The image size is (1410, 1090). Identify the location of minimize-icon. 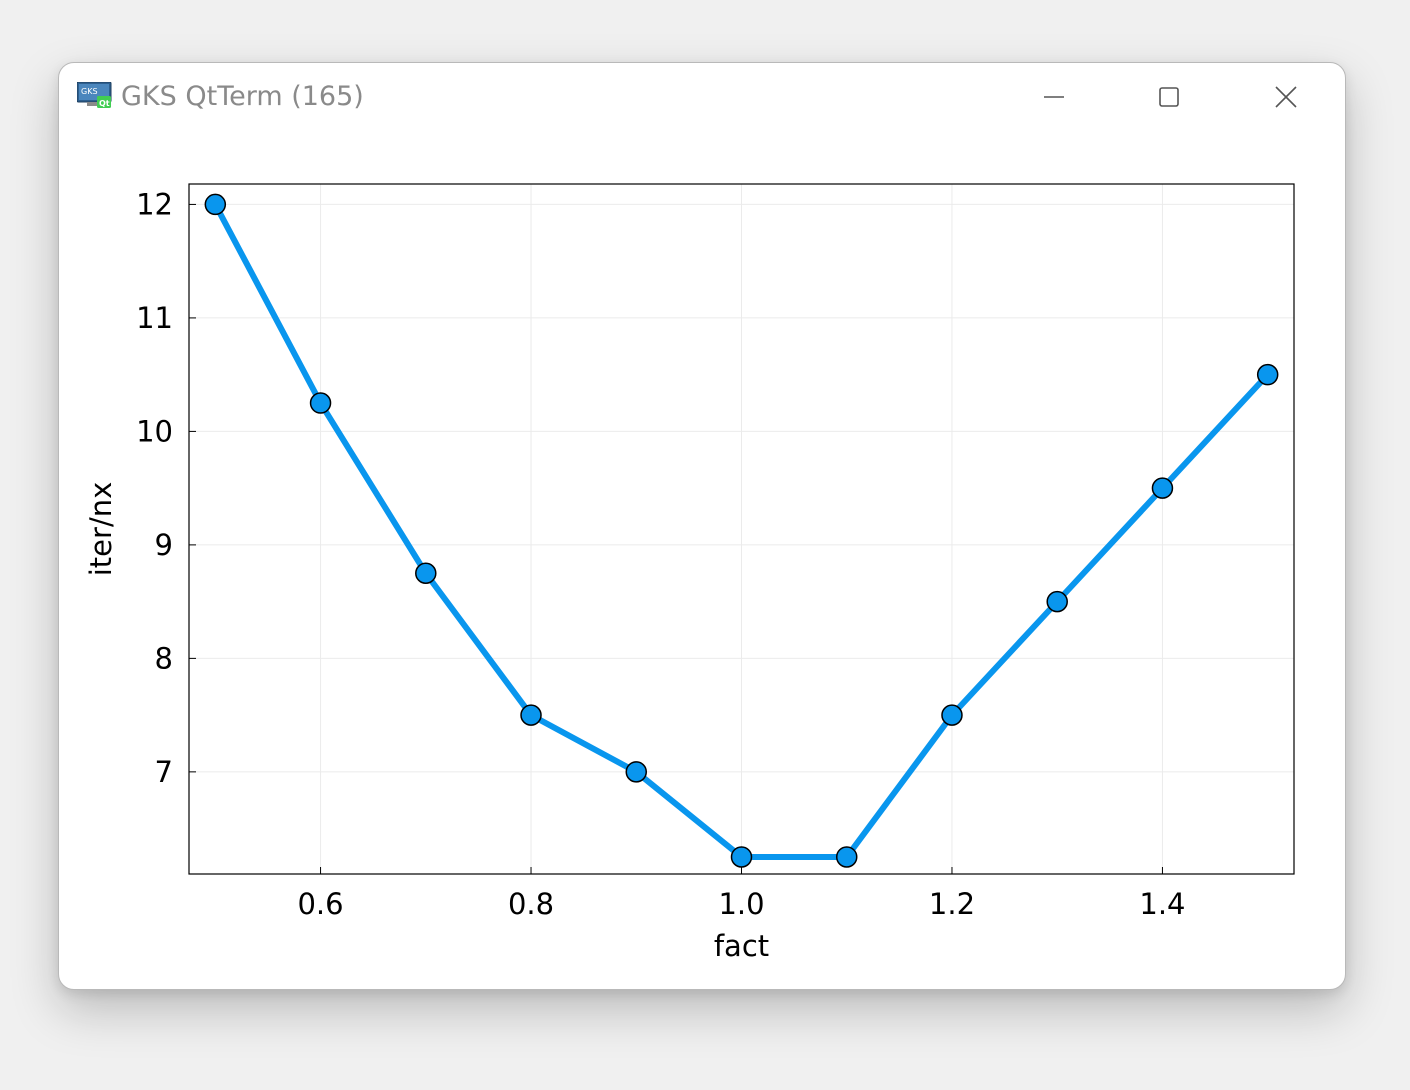
(1054, 97).